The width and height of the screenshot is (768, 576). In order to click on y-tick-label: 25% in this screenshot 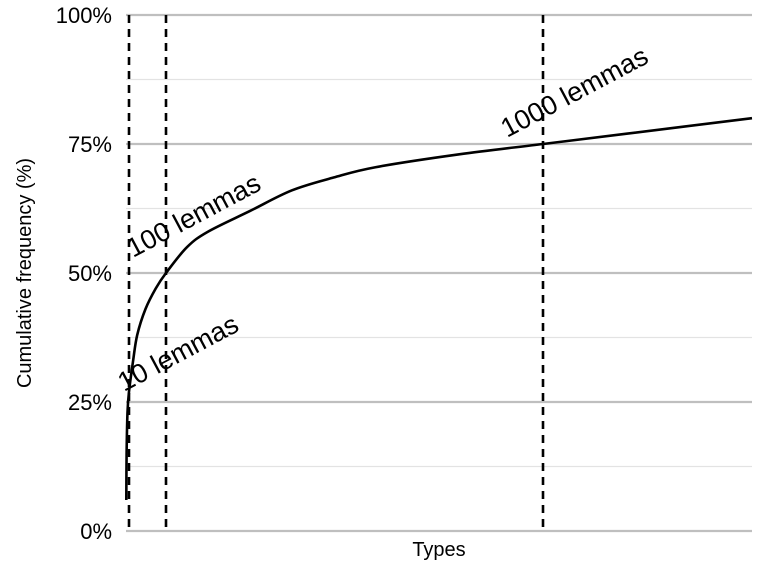, I will do `click(90, 402)`.